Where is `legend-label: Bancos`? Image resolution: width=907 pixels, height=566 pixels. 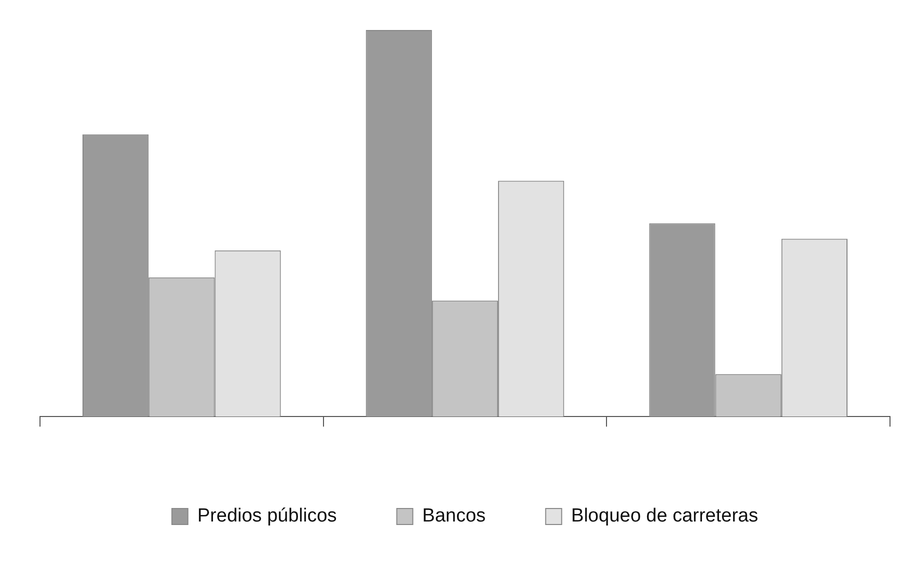 legend-label: Bancos is located at coordinates (454, 516).